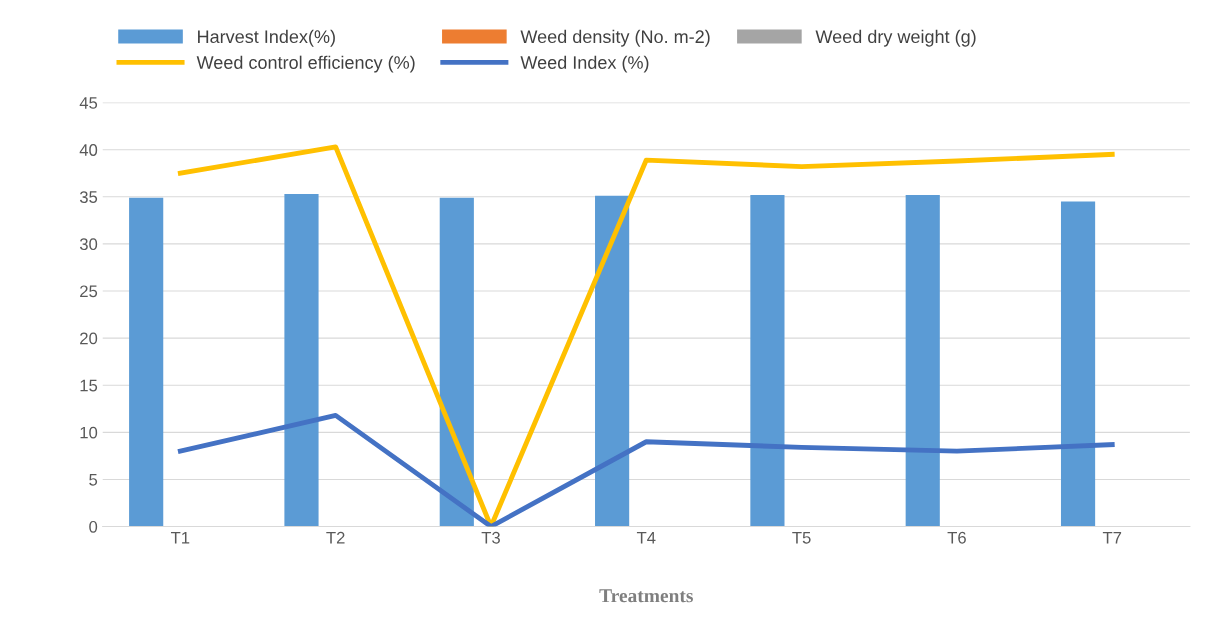  I want to click on x-tick-label: T2, so click(335, 537).